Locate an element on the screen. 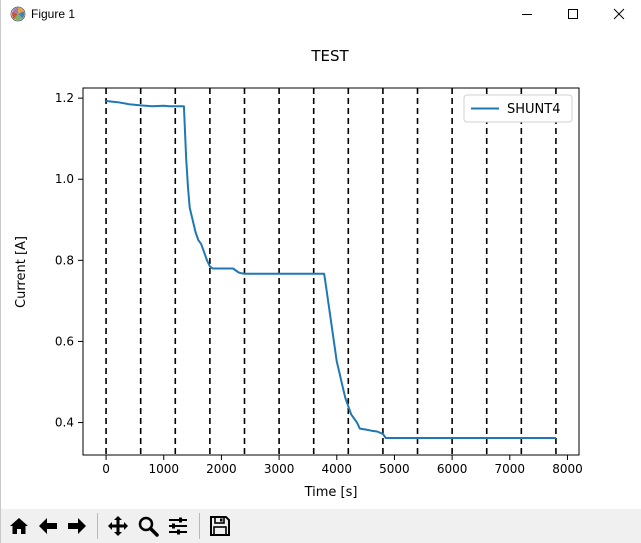 The image size is (641, 543). x-tick-label: 2000 is located at coordinates (221, 469).